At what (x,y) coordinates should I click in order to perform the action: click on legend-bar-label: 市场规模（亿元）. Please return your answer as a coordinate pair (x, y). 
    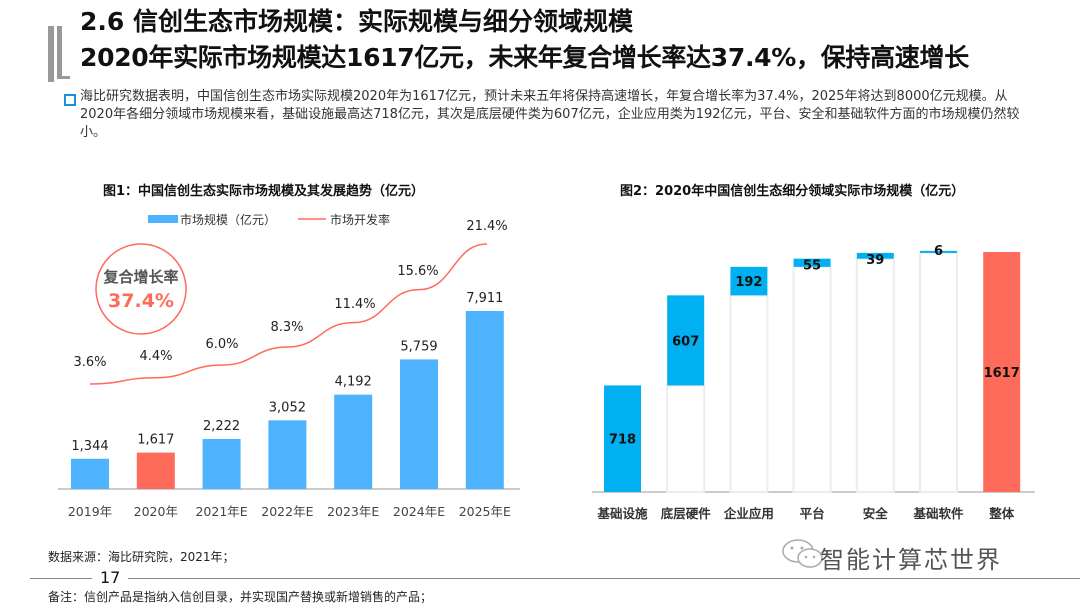
    Looking at the image, I should click on (228, 219).